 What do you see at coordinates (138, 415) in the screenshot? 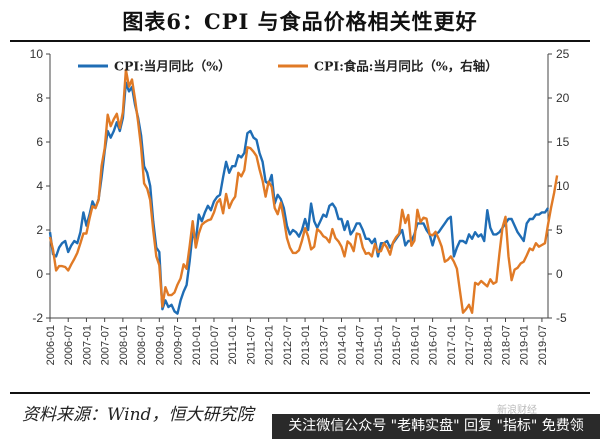
I see `source-note: 资料来源：Wind，恒大研究院` at bounding box center [138, 415].